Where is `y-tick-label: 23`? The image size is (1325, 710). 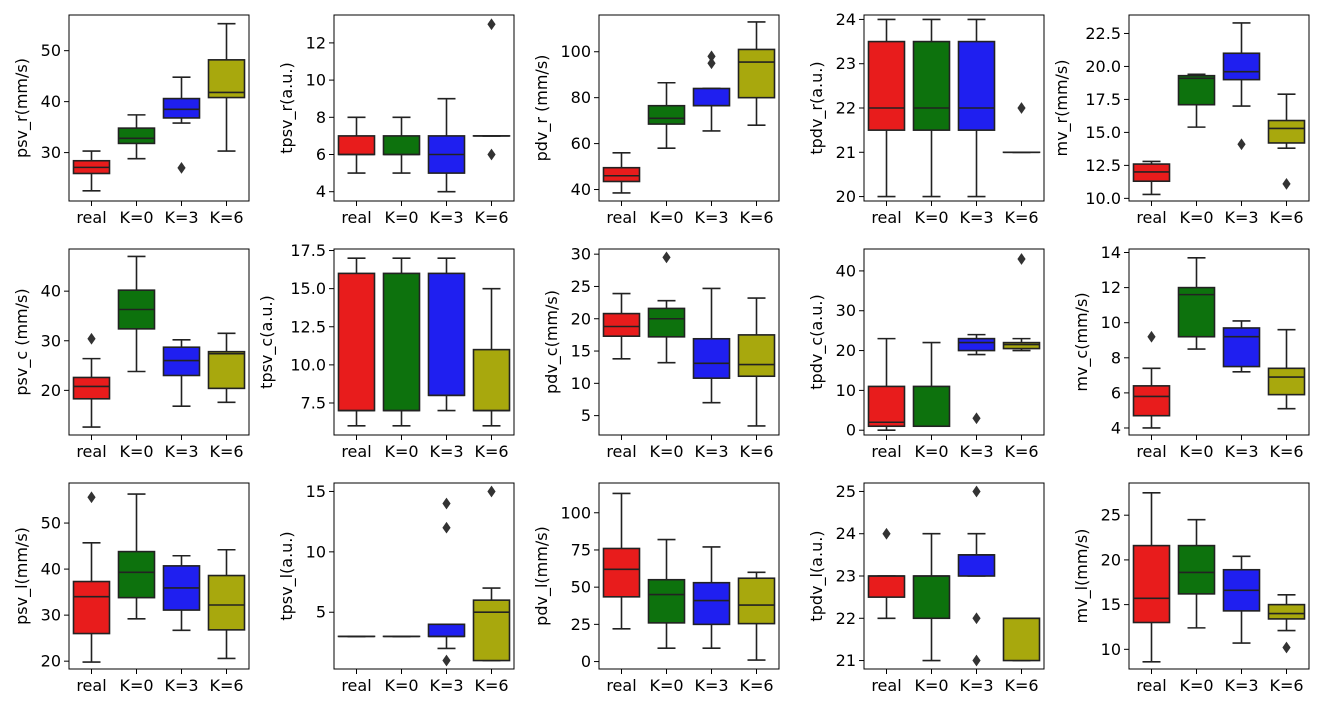 y-tick-label: 23 is located at coordinates (846, 576).